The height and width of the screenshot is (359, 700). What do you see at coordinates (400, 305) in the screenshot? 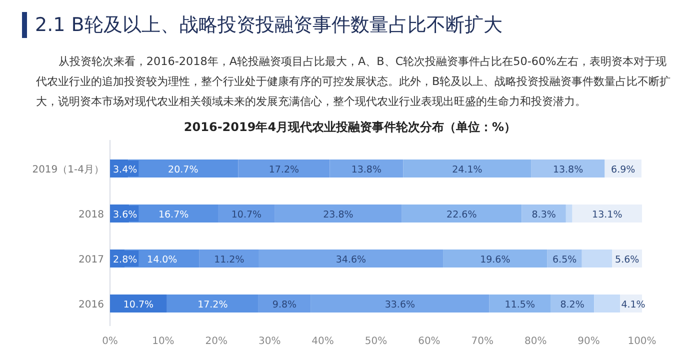
I see `data-label: 33.6%` at bounding box center [400, 305].